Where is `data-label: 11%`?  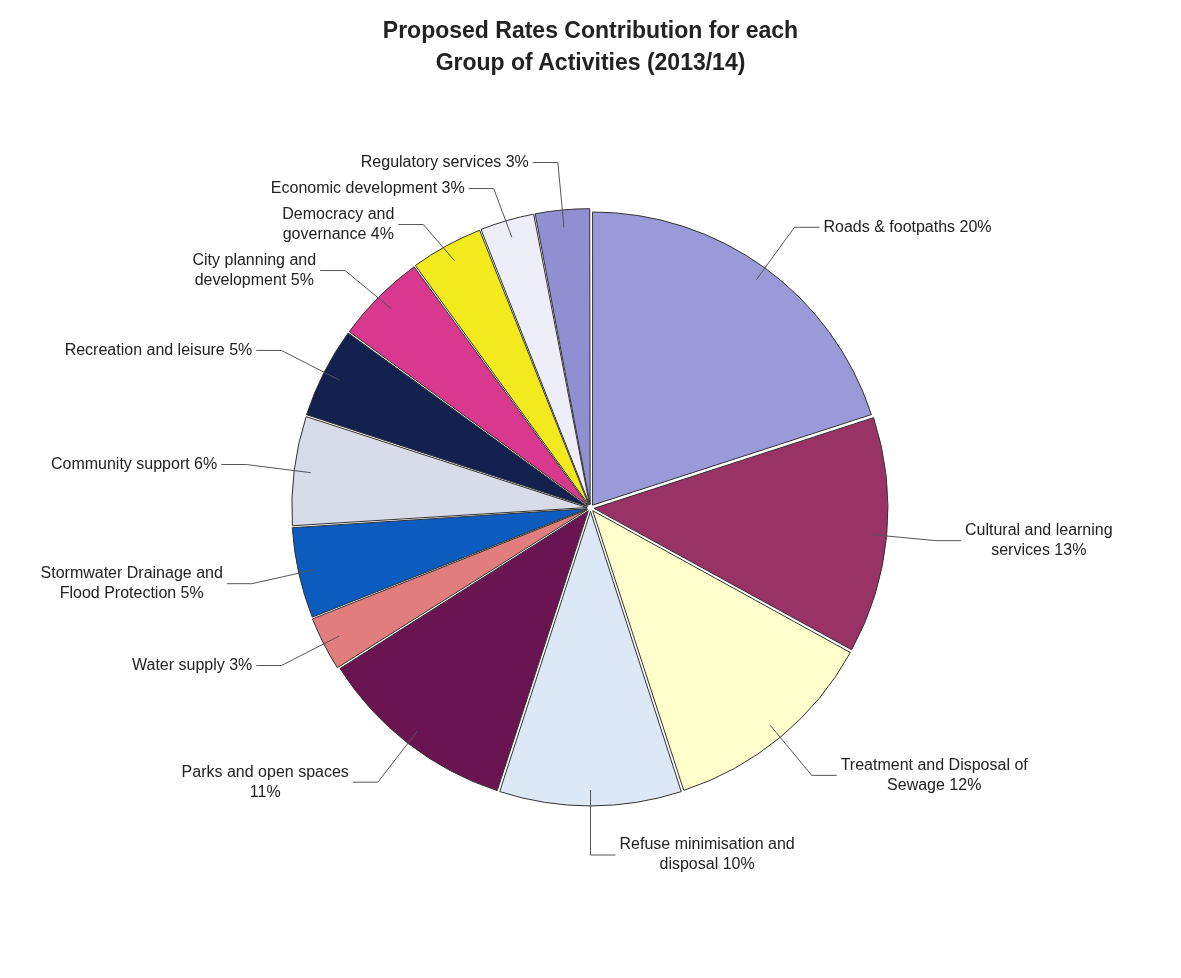 data-label: 11% is located at coordinates (265, 791).